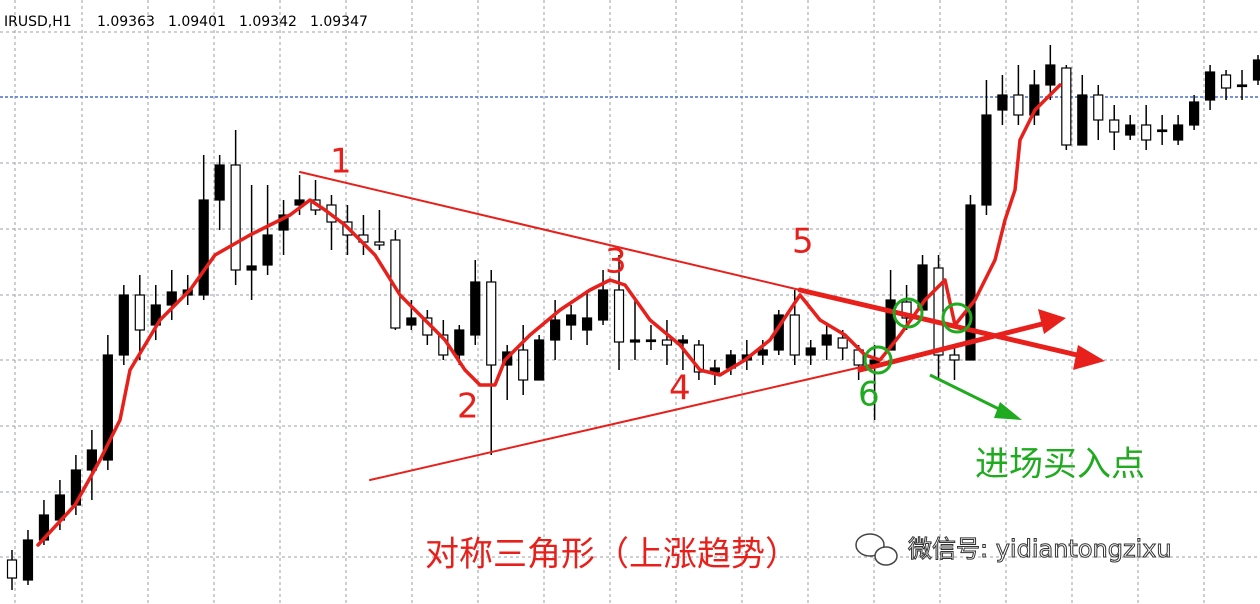  What do you see at coordinates (38, 22) in the screenshot?
I see `symbol: IRUSD,H1` at bounding box center [38, 22].